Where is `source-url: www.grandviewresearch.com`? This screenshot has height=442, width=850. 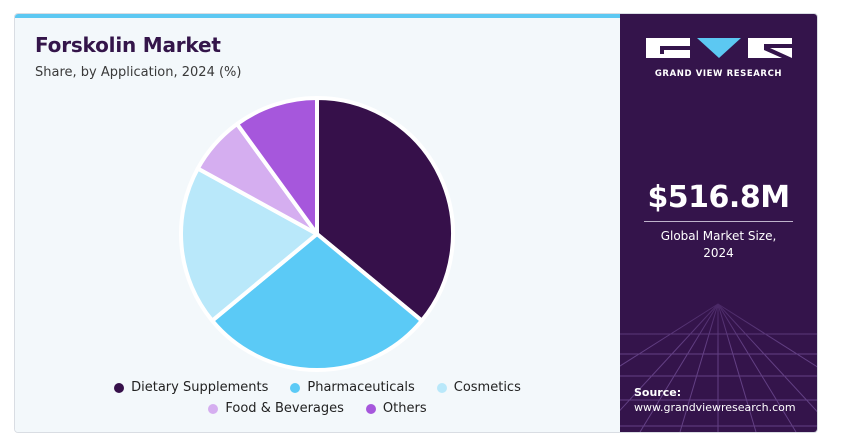 source-url: www.grandviewresearch.com is located at coordinates (715, 407).